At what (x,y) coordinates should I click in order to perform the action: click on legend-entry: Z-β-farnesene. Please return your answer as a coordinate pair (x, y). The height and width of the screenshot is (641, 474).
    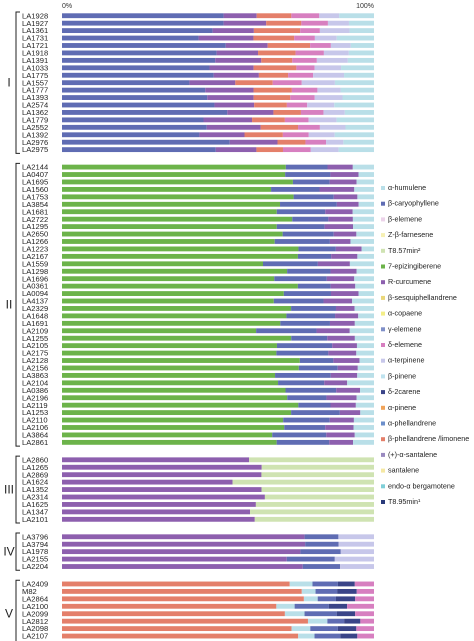
    Looking at the image, I should click on (410, 234).